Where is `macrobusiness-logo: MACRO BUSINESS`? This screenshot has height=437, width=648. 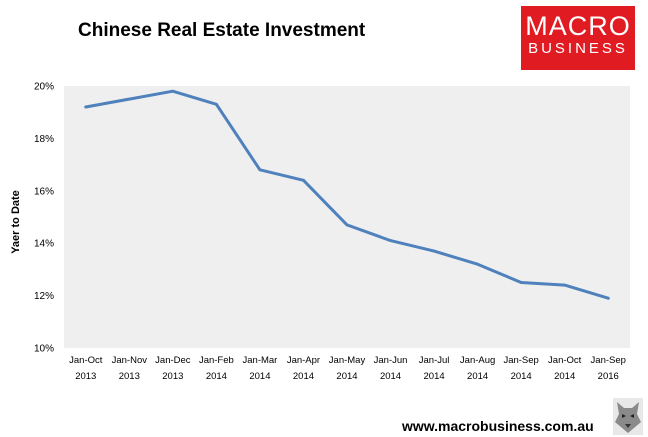
macrobusiness-logo: MACRO BUSINESS is located at coordinates (578, 38).